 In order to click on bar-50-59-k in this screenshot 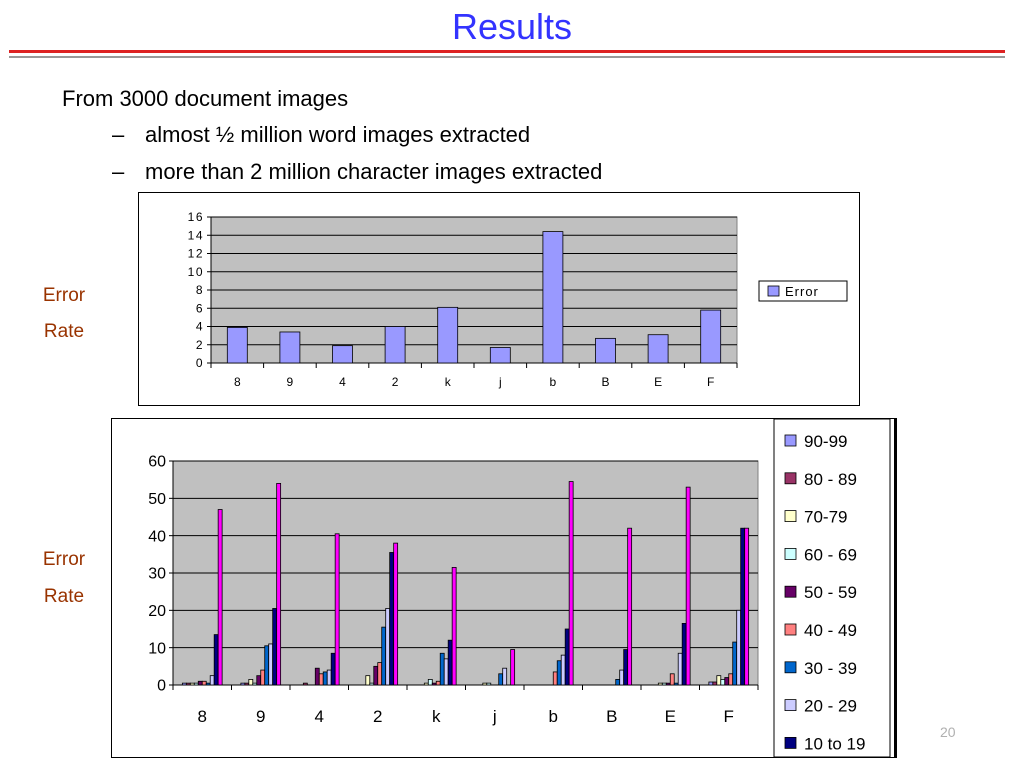, I will do `click(434, 684)`.